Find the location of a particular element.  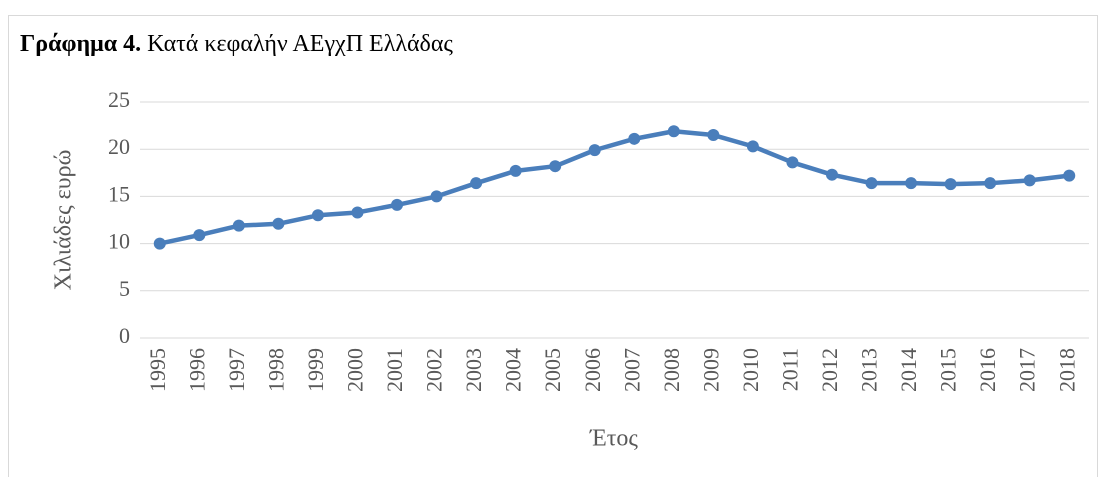

x-axis-label: Έτος is located at coordinates (613, 439).